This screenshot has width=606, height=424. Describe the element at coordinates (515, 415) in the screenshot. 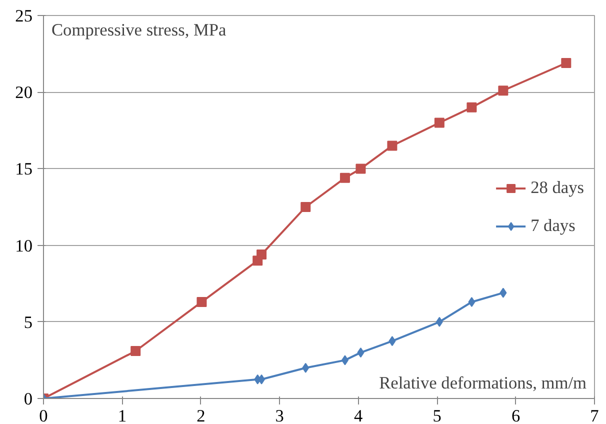

I see `x-tick-label: 6` at that location.